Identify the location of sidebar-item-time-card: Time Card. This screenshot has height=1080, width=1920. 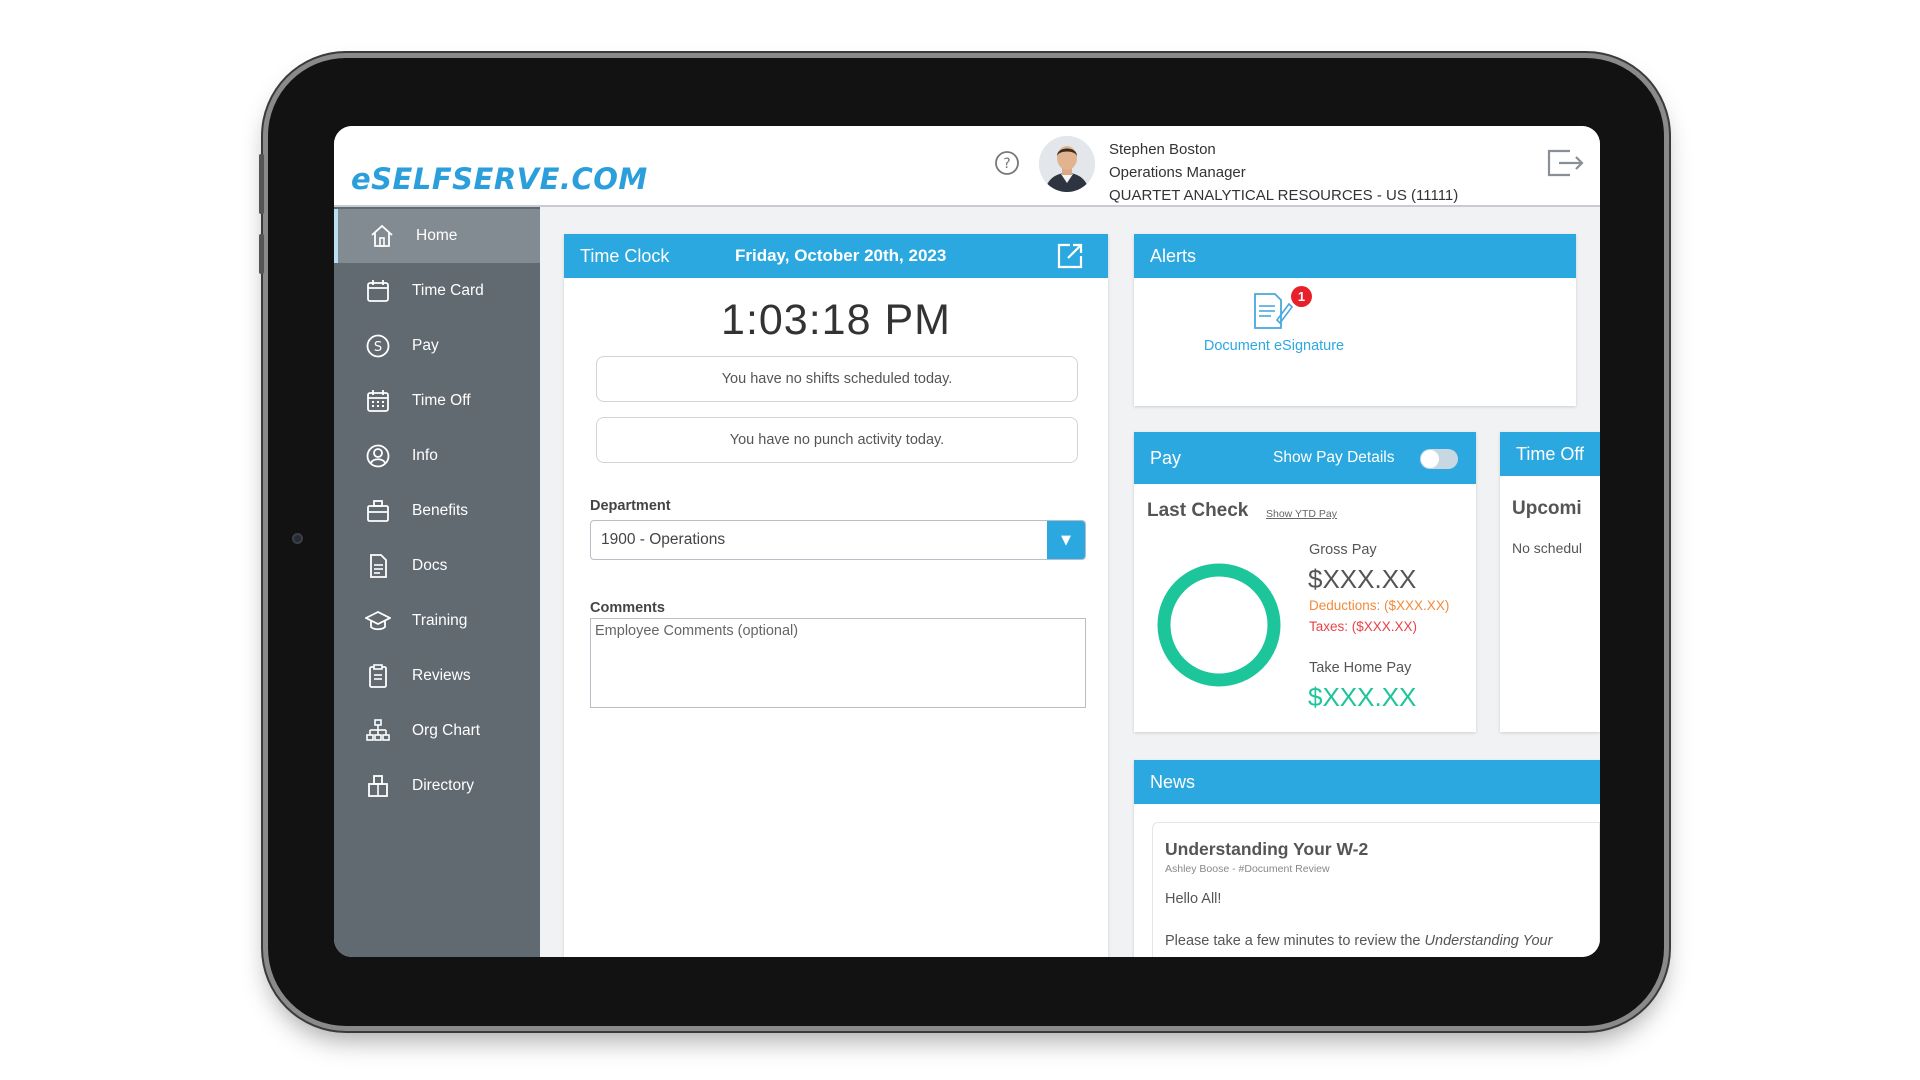
(437, 291).